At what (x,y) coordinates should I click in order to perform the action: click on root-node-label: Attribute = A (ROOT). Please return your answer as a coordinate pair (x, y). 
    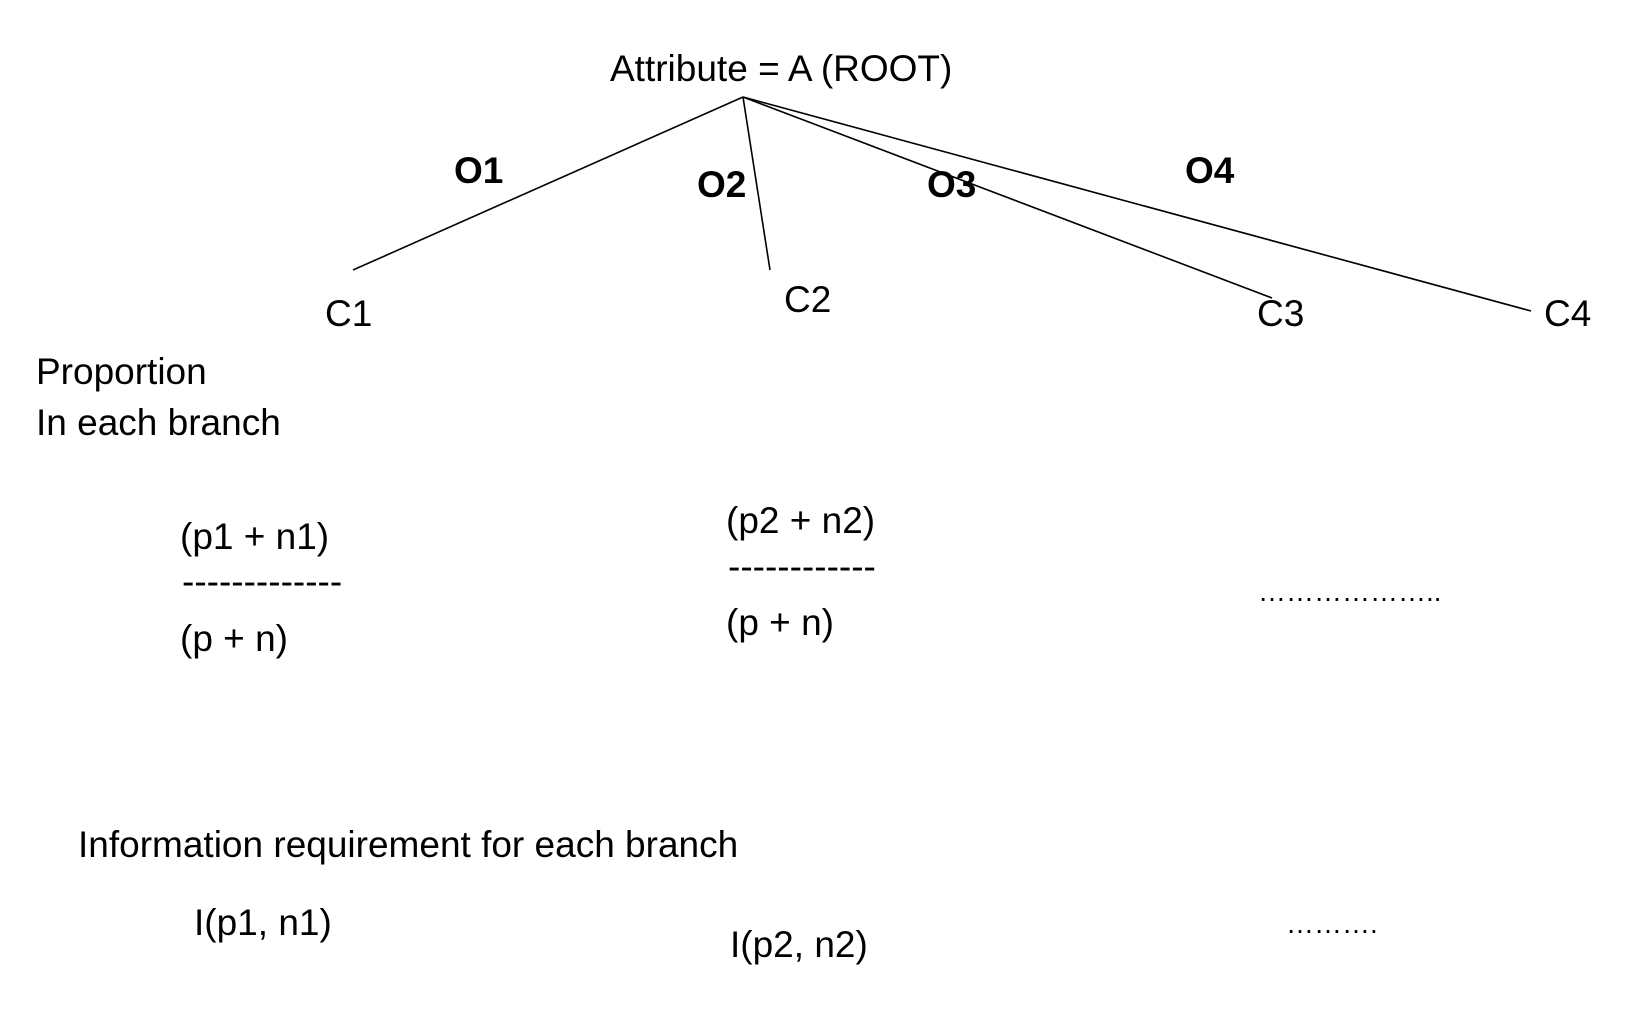
    Looking at the image, I should click on (781, 68).